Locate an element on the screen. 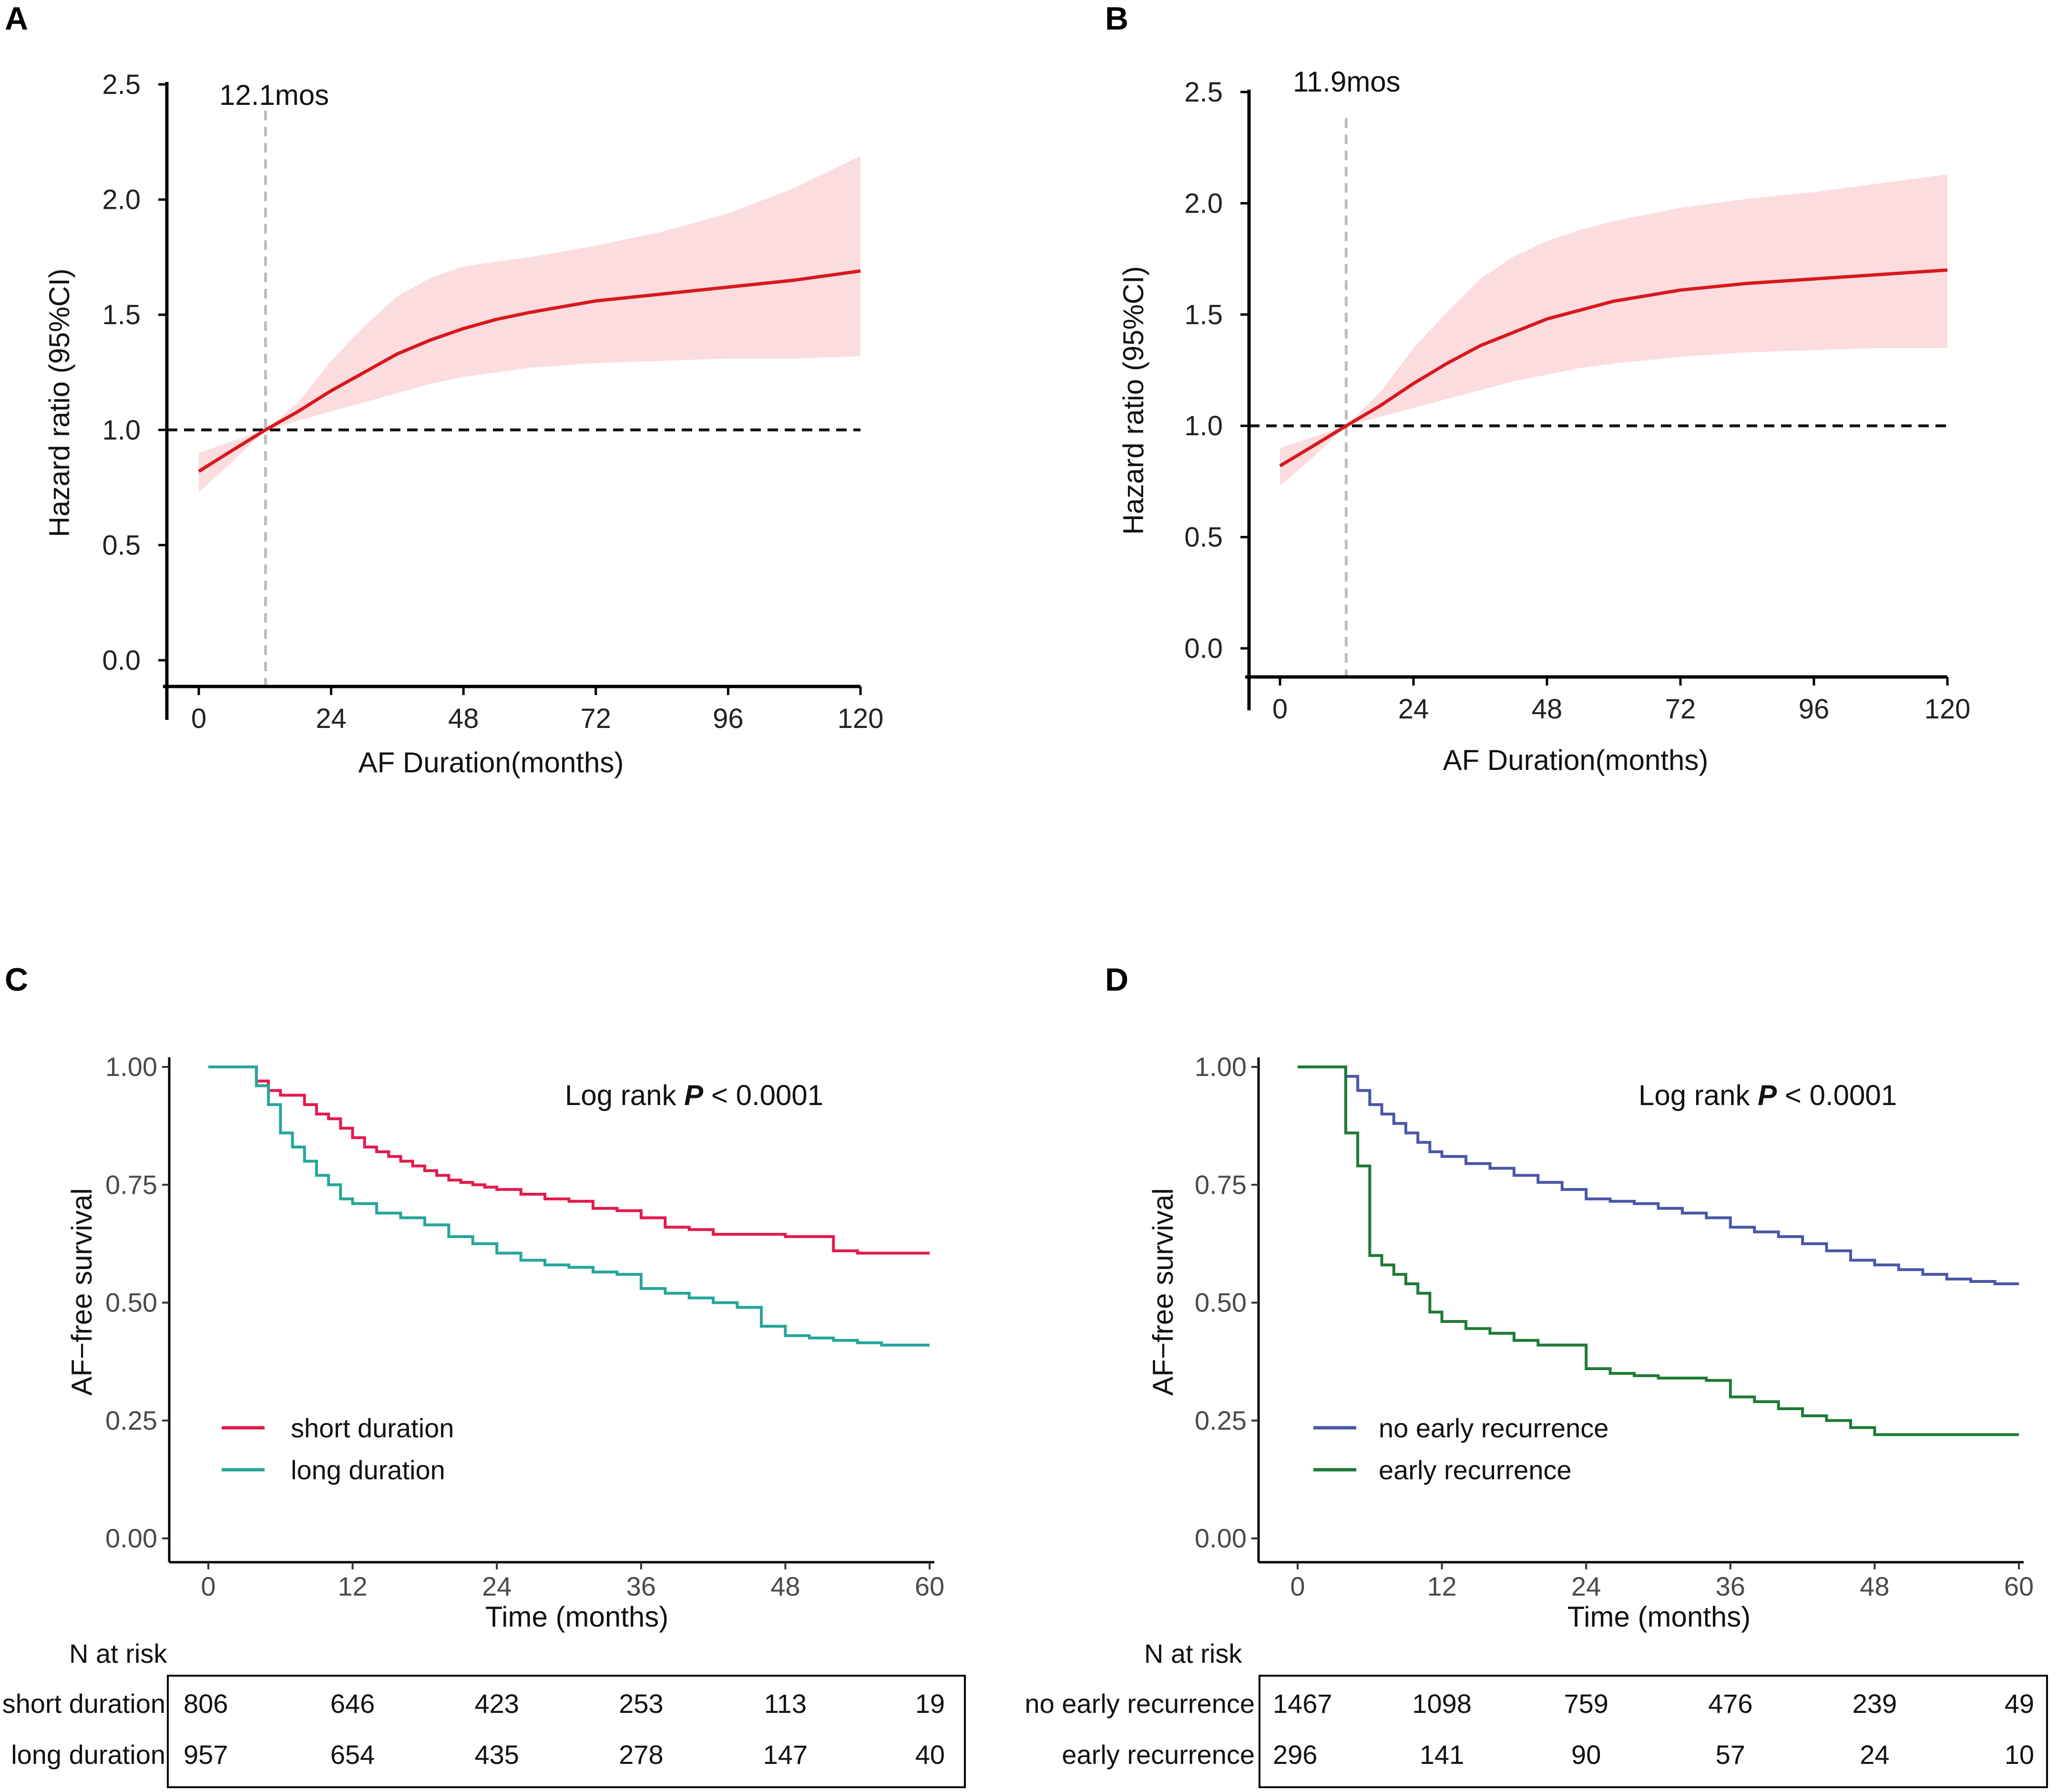  x-tick-label: 96 is located at coordinates (729, 718).